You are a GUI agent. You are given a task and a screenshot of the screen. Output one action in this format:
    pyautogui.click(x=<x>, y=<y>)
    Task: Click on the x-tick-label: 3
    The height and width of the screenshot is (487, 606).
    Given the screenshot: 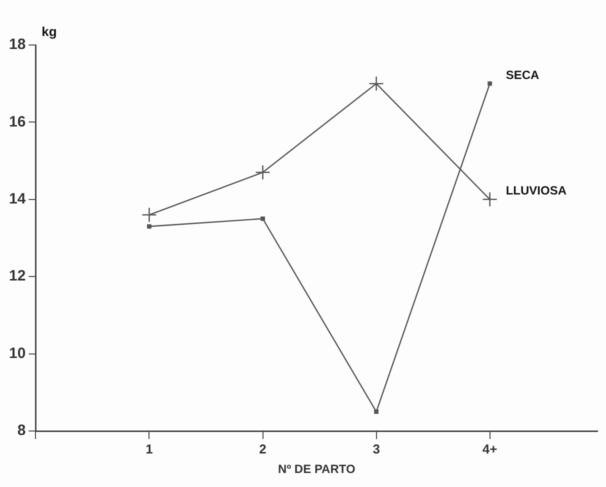 What is the action you would take?
    pyautogui.click(x=376, y=448)
    